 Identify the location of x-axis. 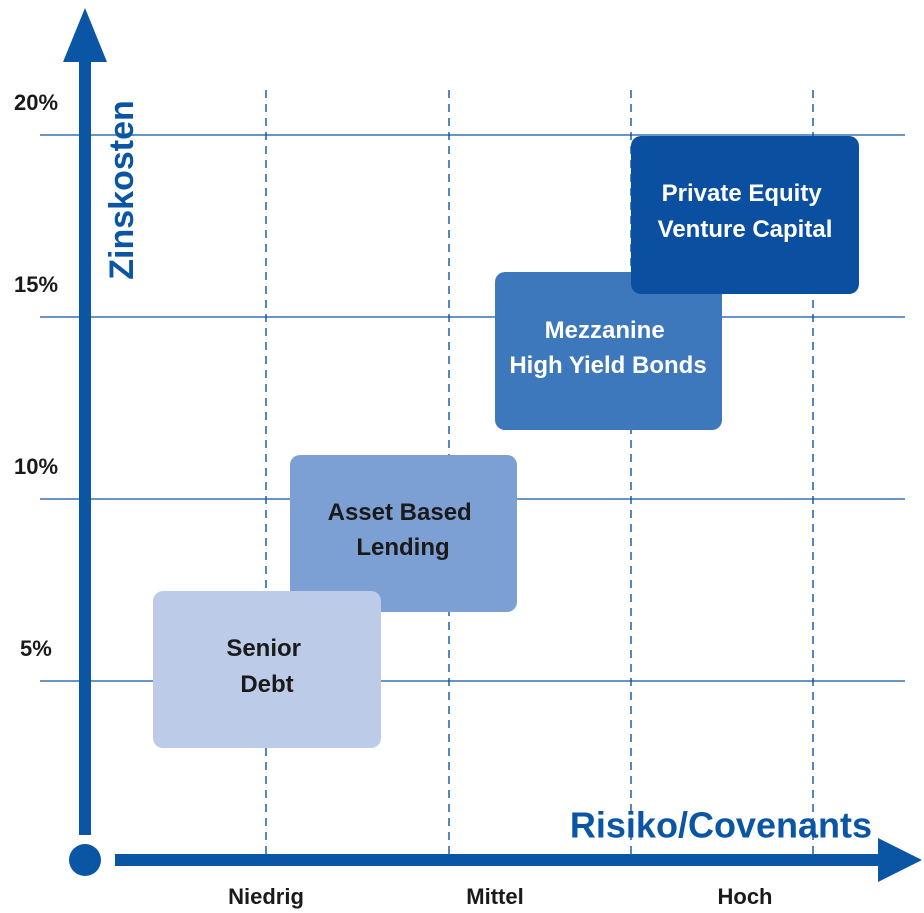
(500, 860).